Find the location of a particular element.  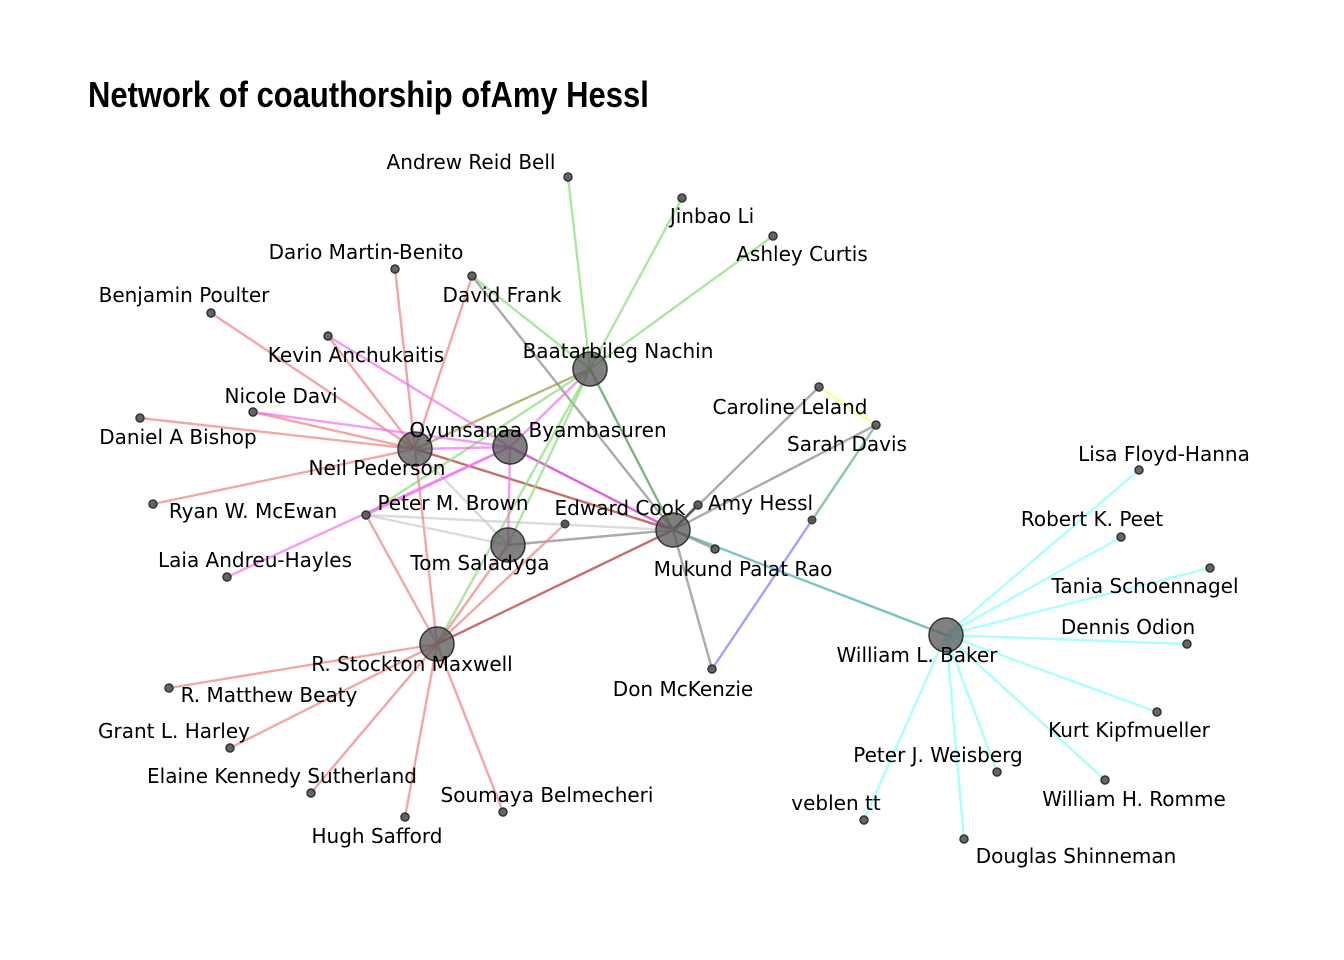

node-elaine is located at coordinates (311, 793).